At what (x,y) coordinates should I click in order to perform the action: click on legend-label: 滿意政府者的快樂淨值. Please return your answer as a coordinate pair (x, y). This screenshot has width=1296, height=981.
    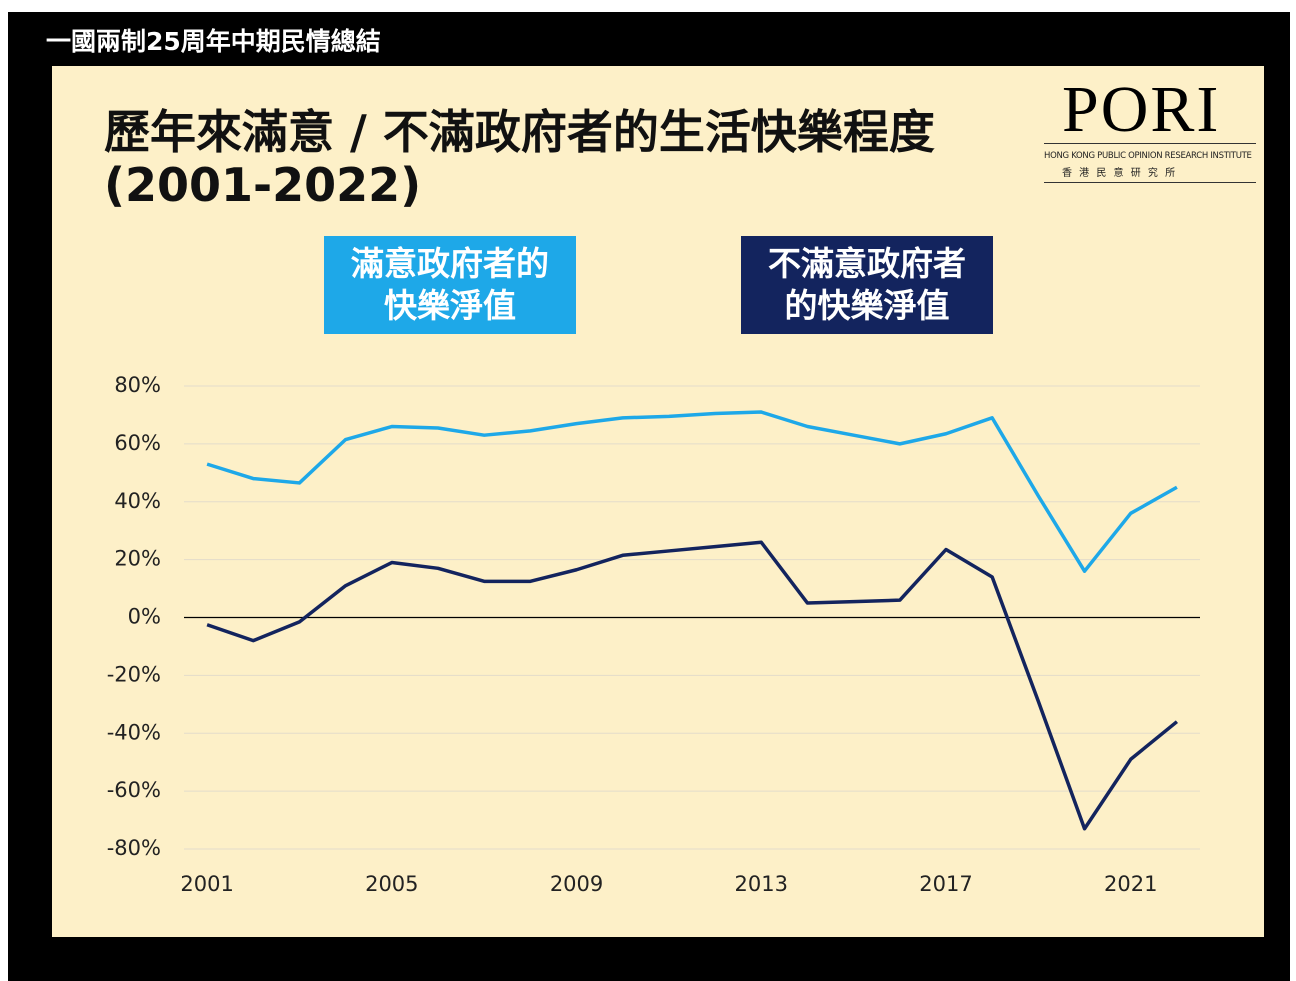
    Looking at the image, I should click on (449, 284).